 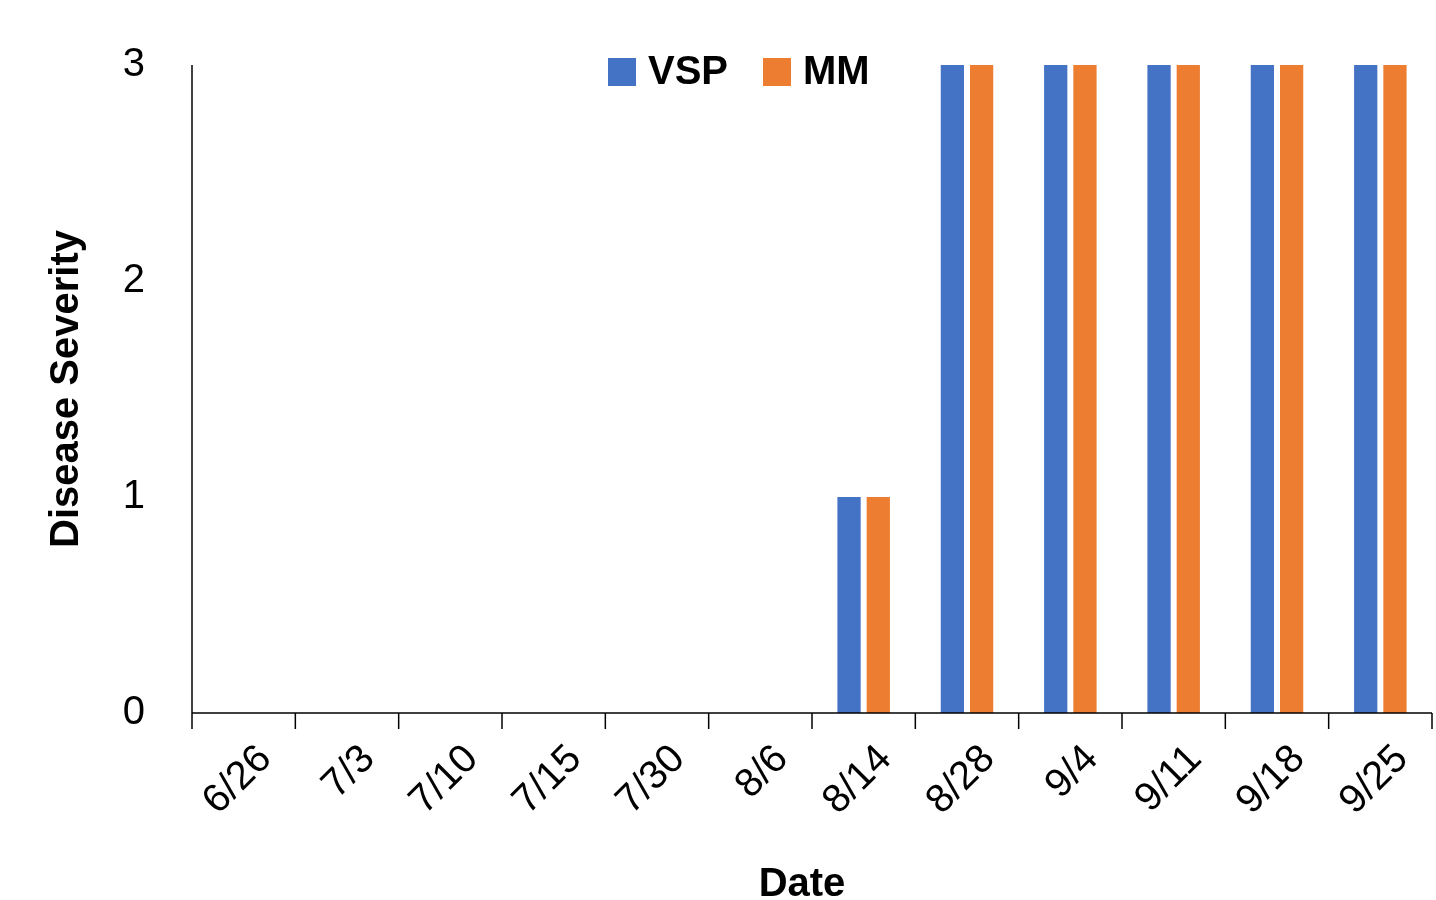 I want to click on y-axis-title: Disease Severity, so click(x=64, y=389).